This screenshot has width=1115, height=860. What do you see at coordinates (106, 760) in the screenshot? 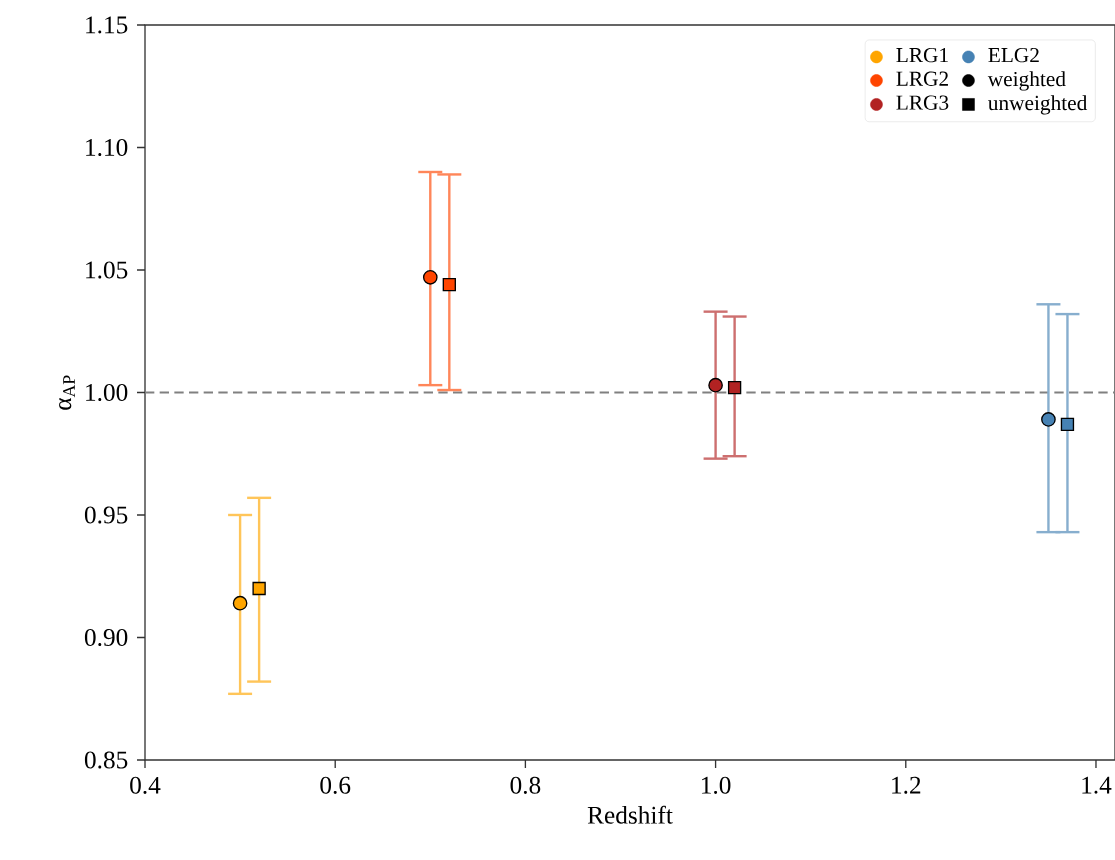
I see `y-tick-label: 0.85` at bounding box center [106, 760].